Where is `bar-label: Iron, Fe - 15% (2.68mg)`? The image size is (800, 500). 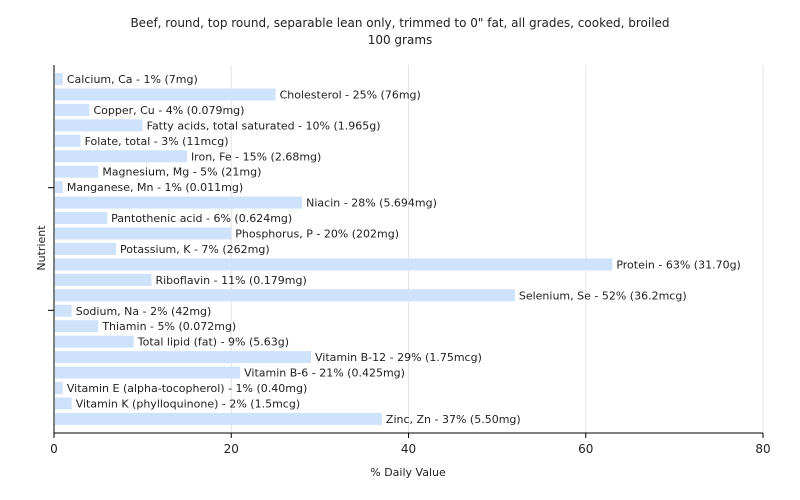 bar-label: Iron, Fe - 15% (2.68mg) is located at coordinates (256, 156).